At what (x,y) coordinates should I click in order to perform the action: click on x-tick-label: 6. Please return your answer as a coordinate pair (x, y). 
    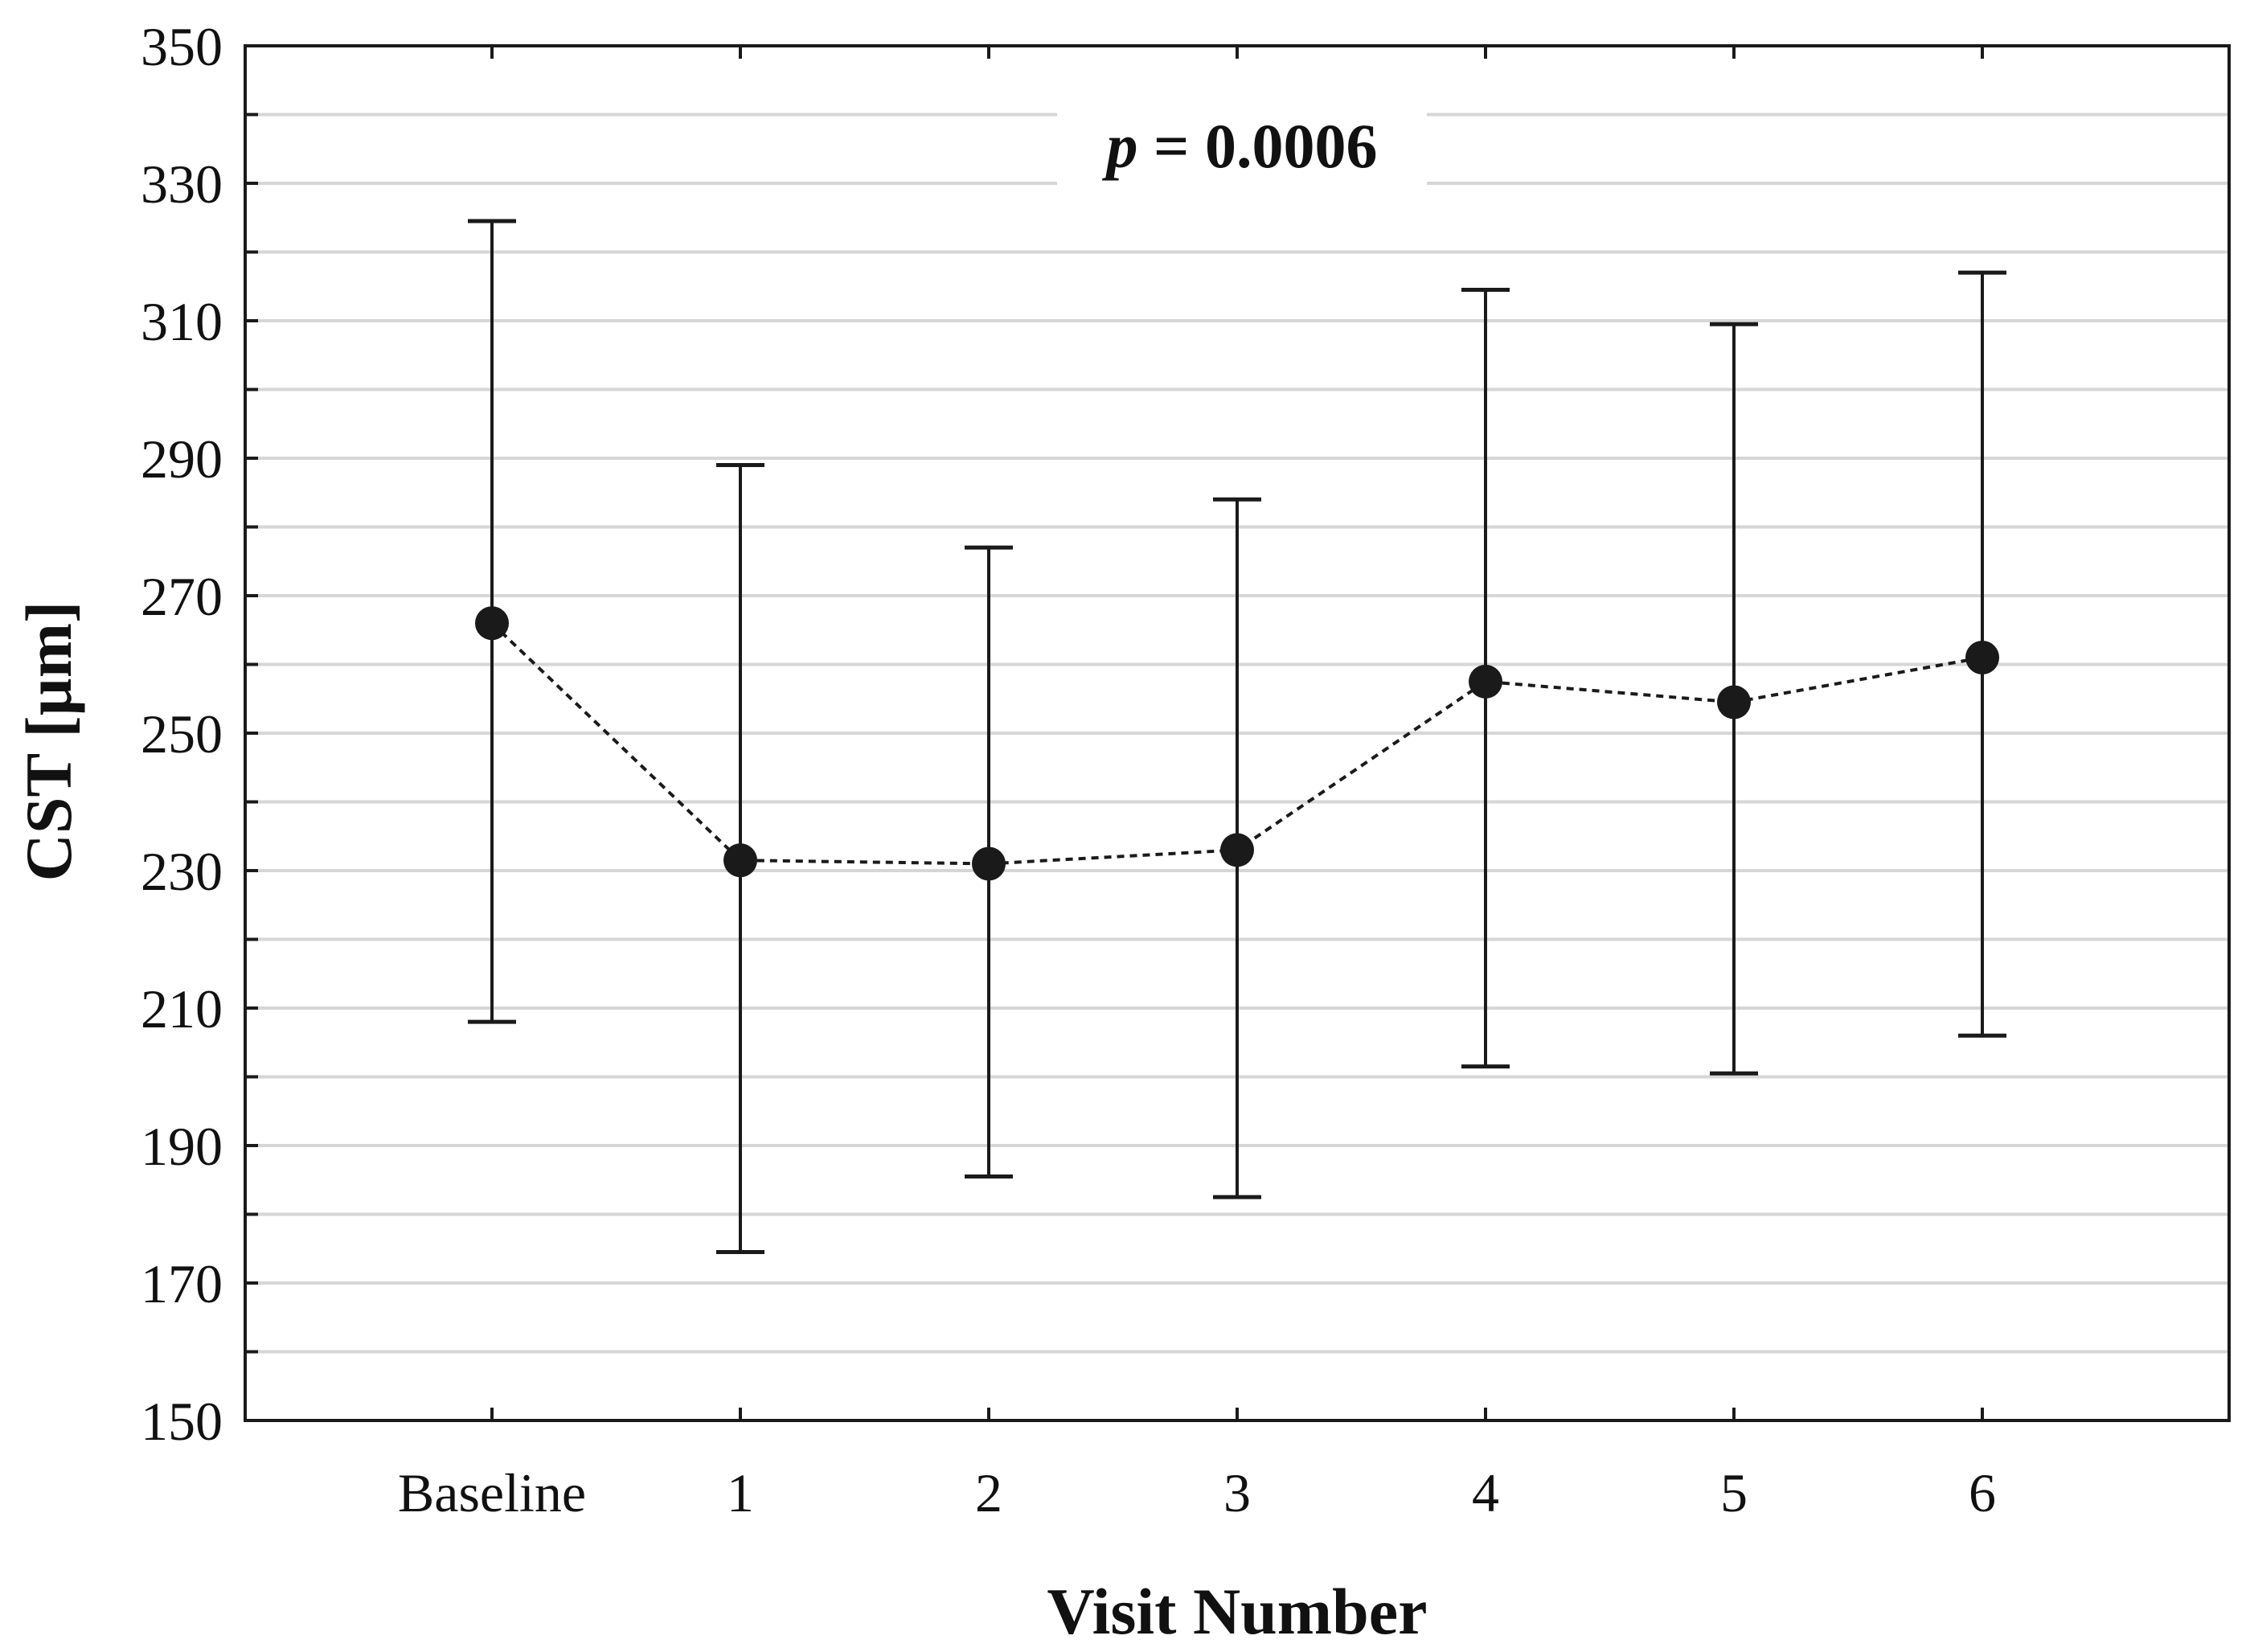
    Looking at the image, I should click on (1982, 1492).